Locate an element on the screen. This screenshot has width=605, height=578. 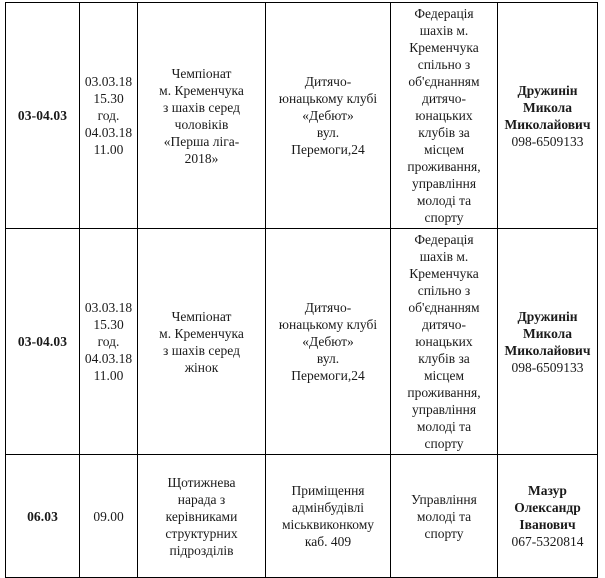
cell-organizer: Управління молоді та спорту is located at coordinates (444, 516).